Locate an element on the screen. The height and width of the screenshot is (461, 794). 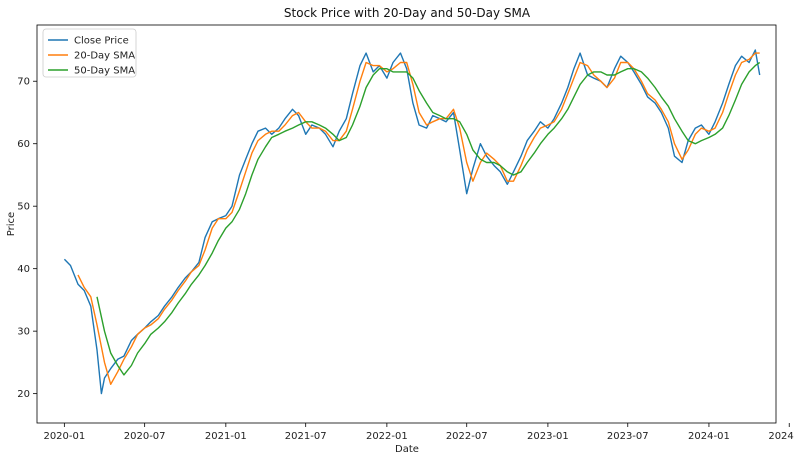
x-tick-label: 2021-07 is located at coordinates (306, 436).